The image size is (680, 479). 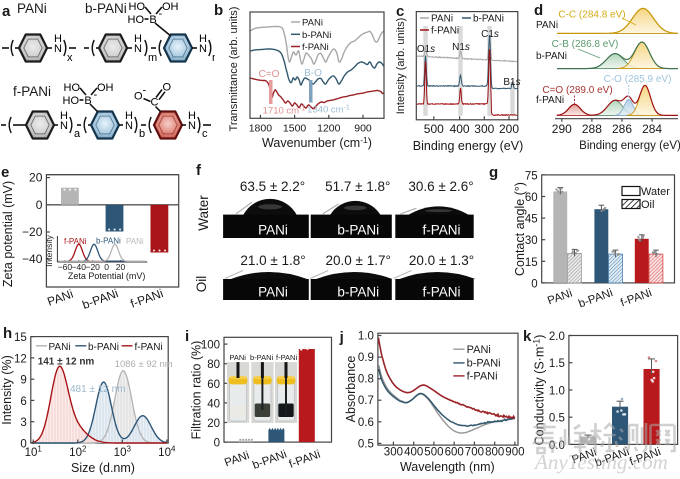 What do you see at coordinates (490, 34) in the screenshot?
I see `svg-text: C1s` at bounding box center [490, 34].